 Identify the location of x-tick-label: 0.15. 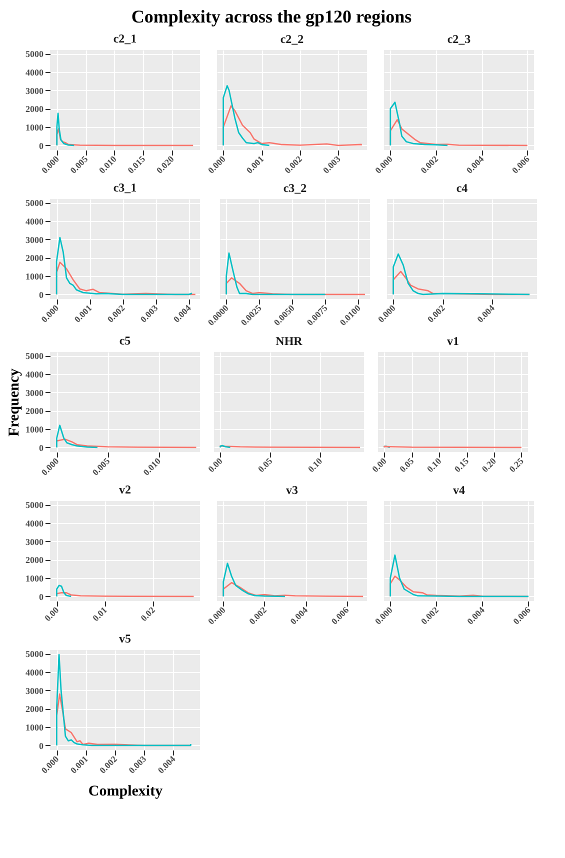
(461, 465).